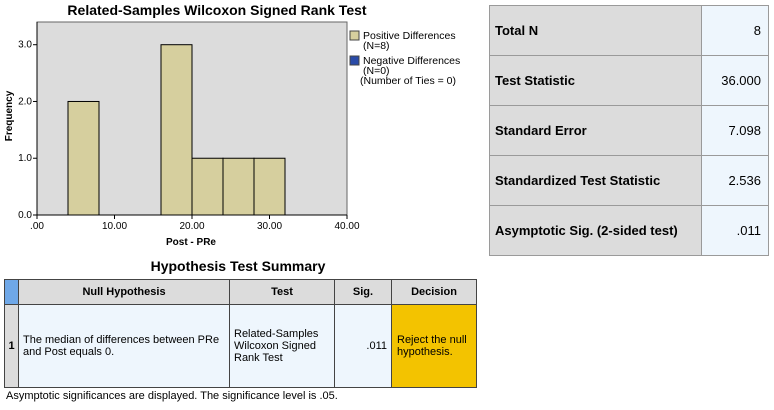  I want to click on hypothesis-summary-title: Hypothesis Test Summary, so click(238, 266).